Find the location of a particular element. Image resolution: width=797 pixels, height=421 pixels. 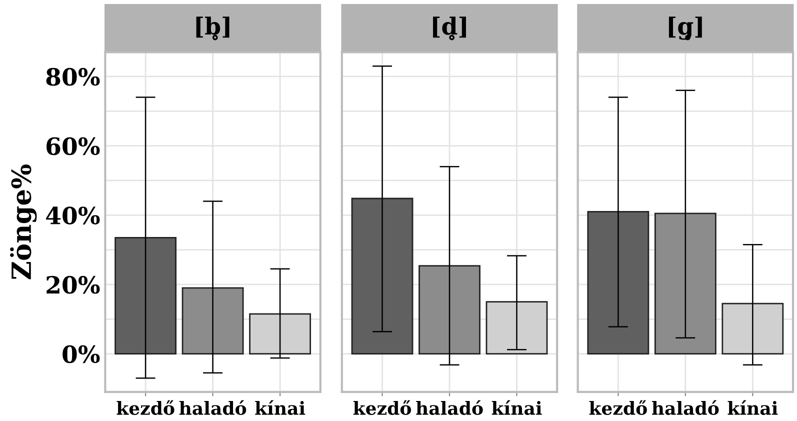

y-tick-label: 60% is located at coordinates (73, 146).